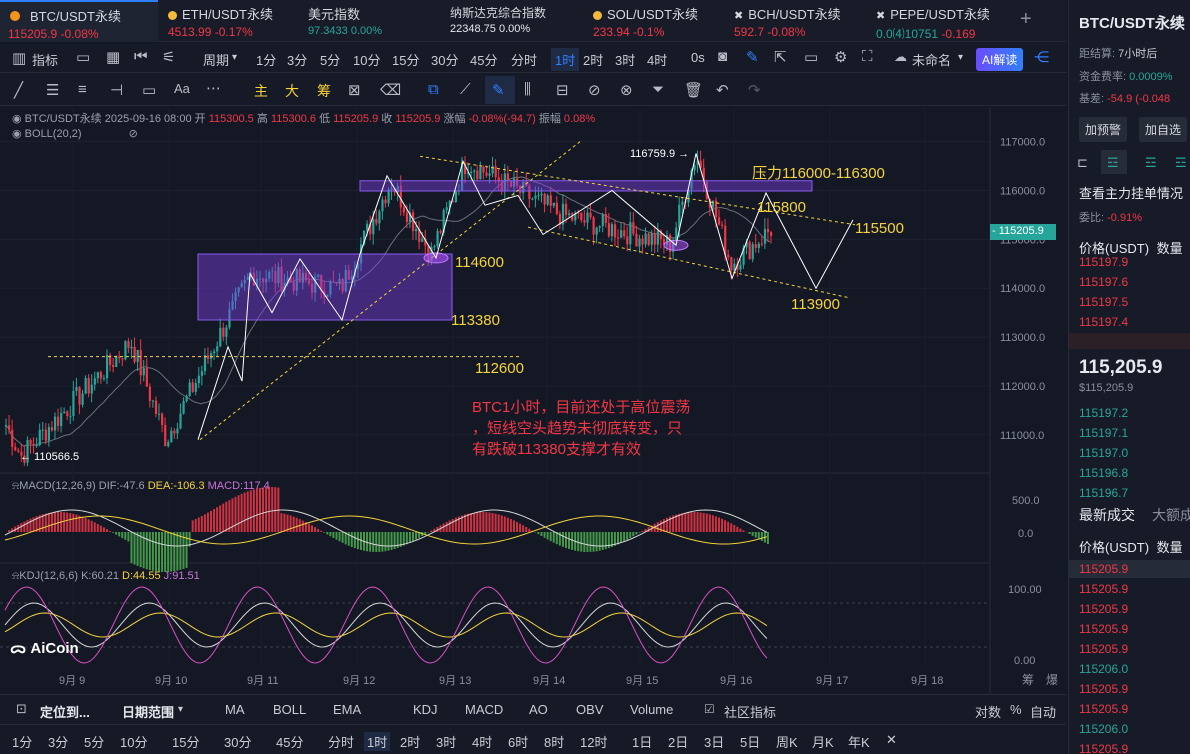 This screenshot has height=754, width=1190. Describe the element at coordinates (657, 60) in the screenshot. I see `interval-11: 4时` at that location.